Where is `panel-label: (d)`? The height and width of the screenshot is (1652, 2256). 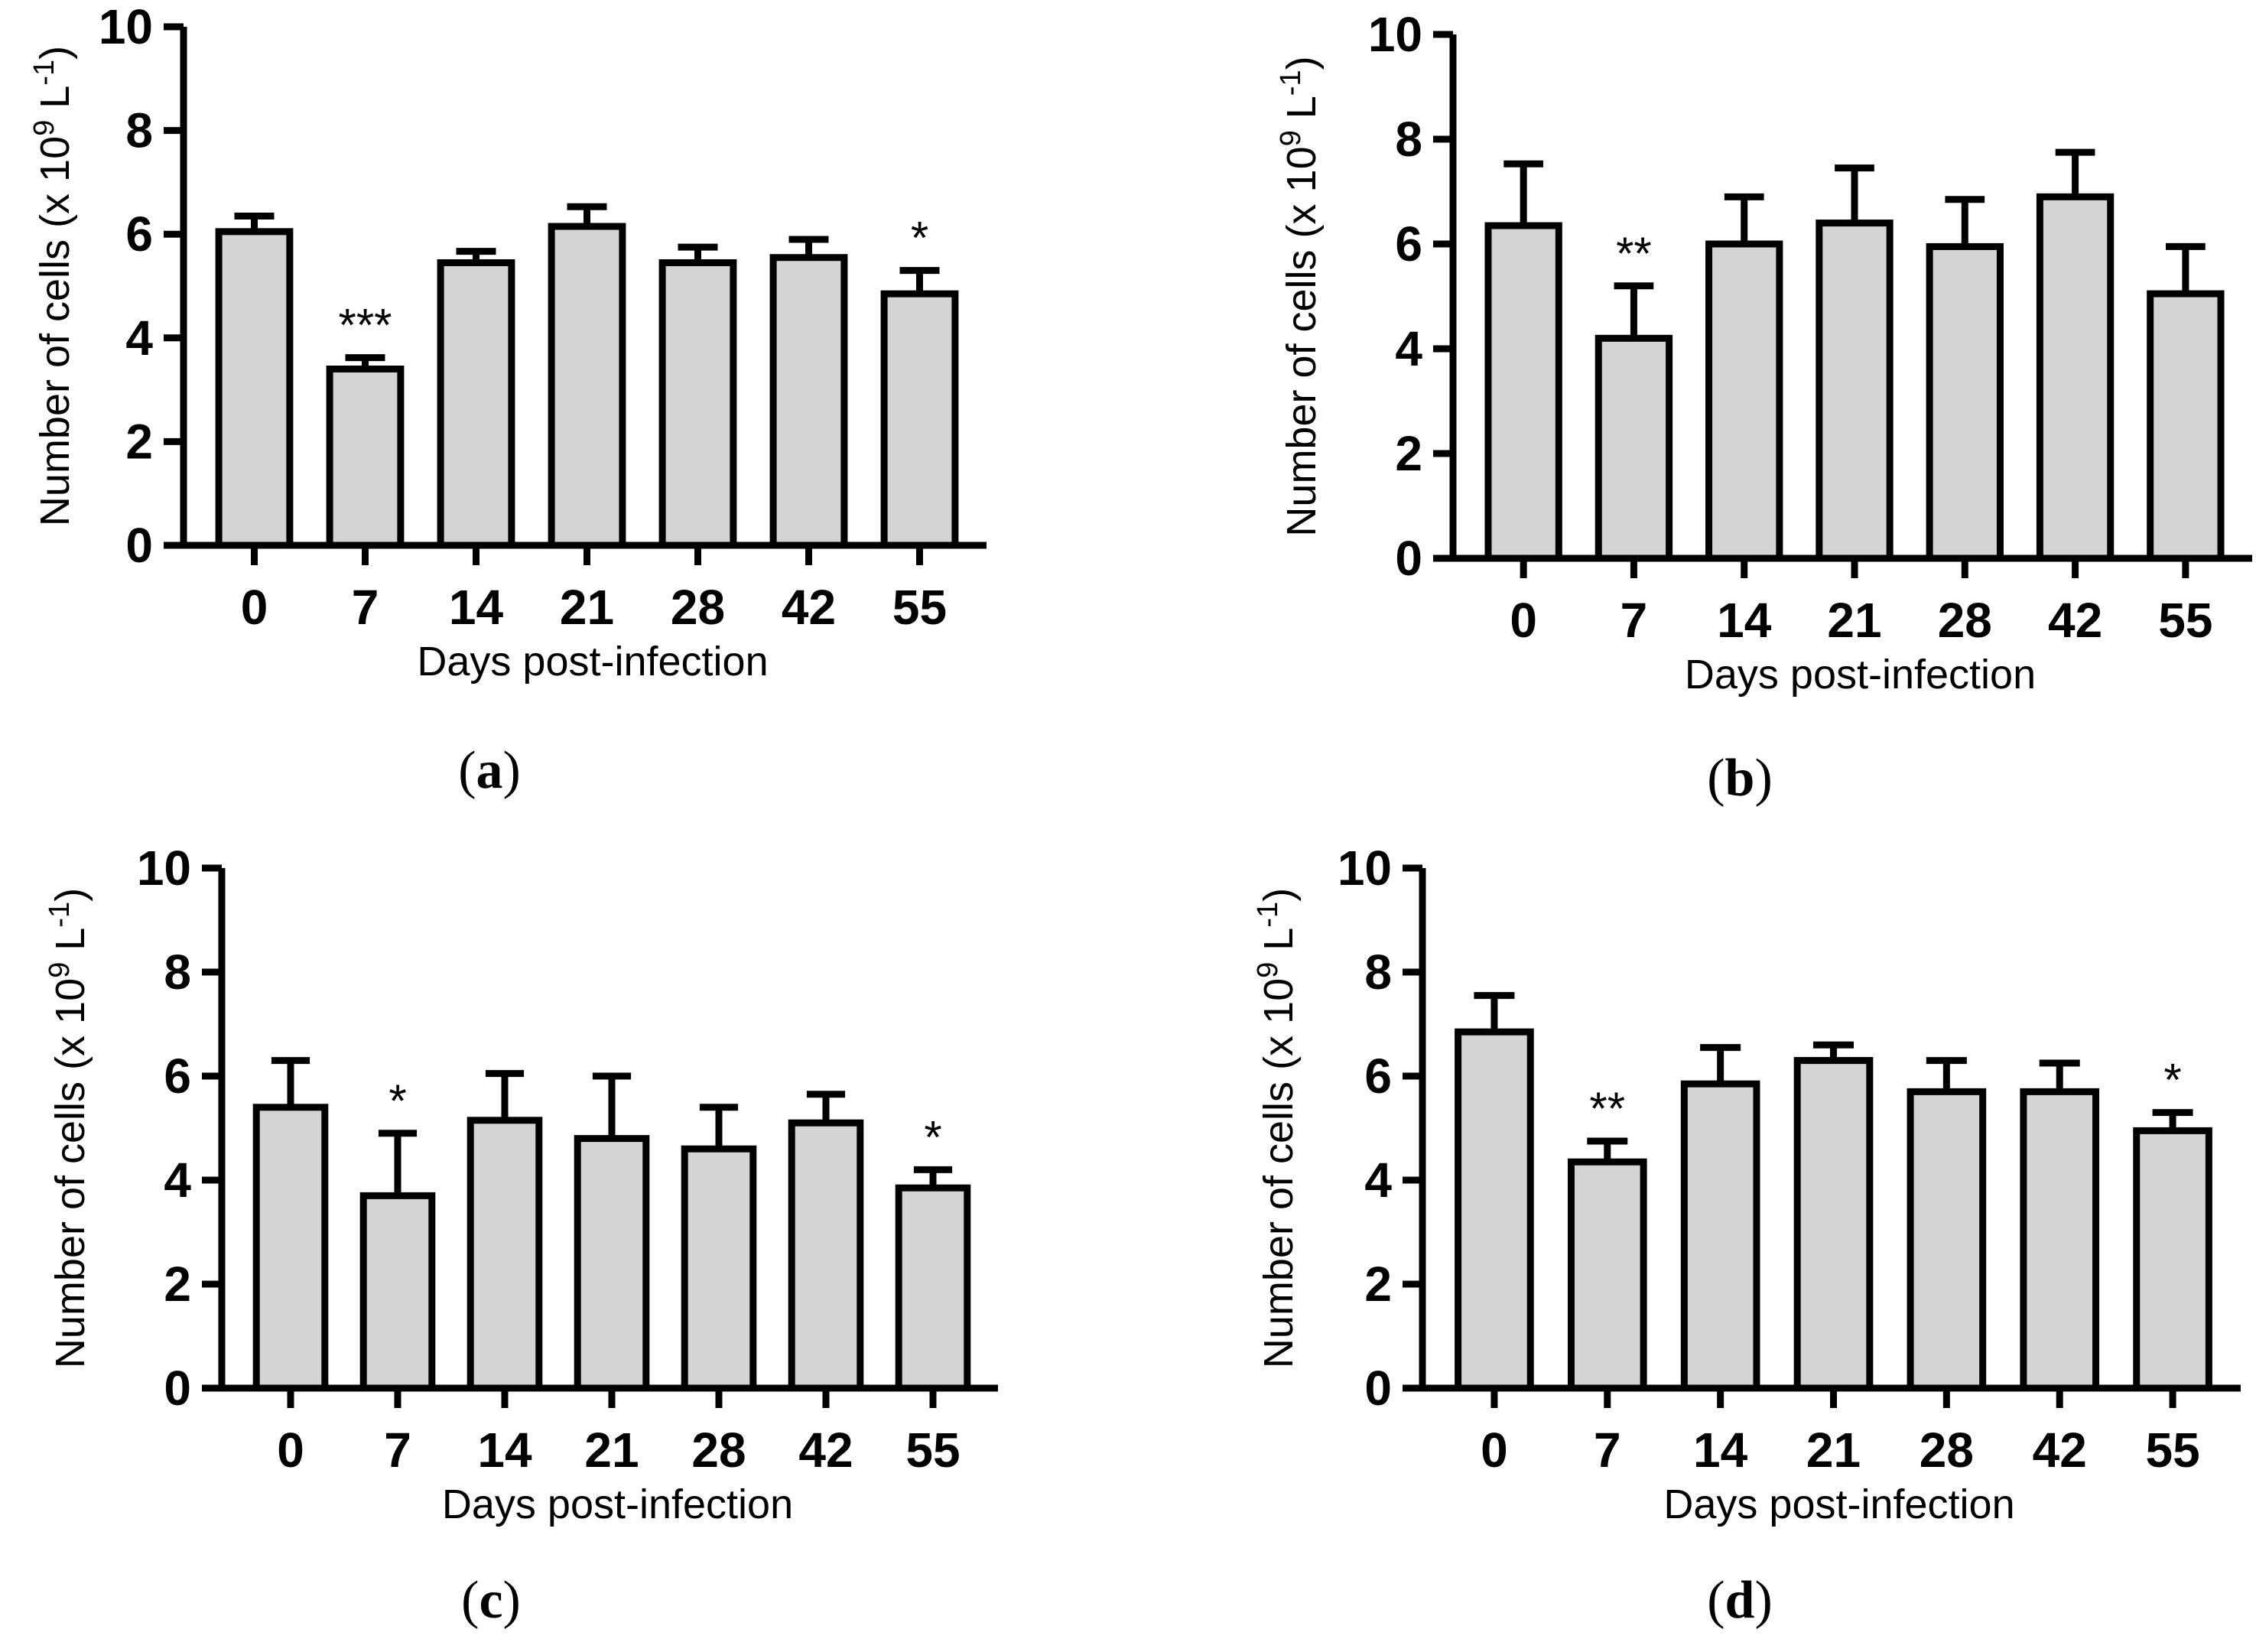
panel-label: (d) is located at coordinates (1740, 1600).